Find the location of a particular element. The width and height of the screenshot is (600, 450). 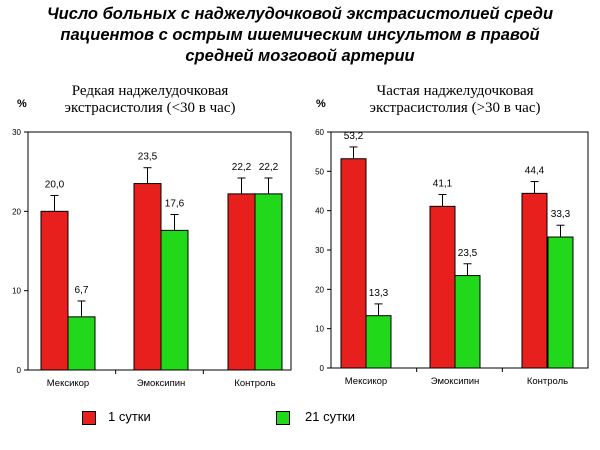

data-label: 41,1 is located at coordinates (443, 184).